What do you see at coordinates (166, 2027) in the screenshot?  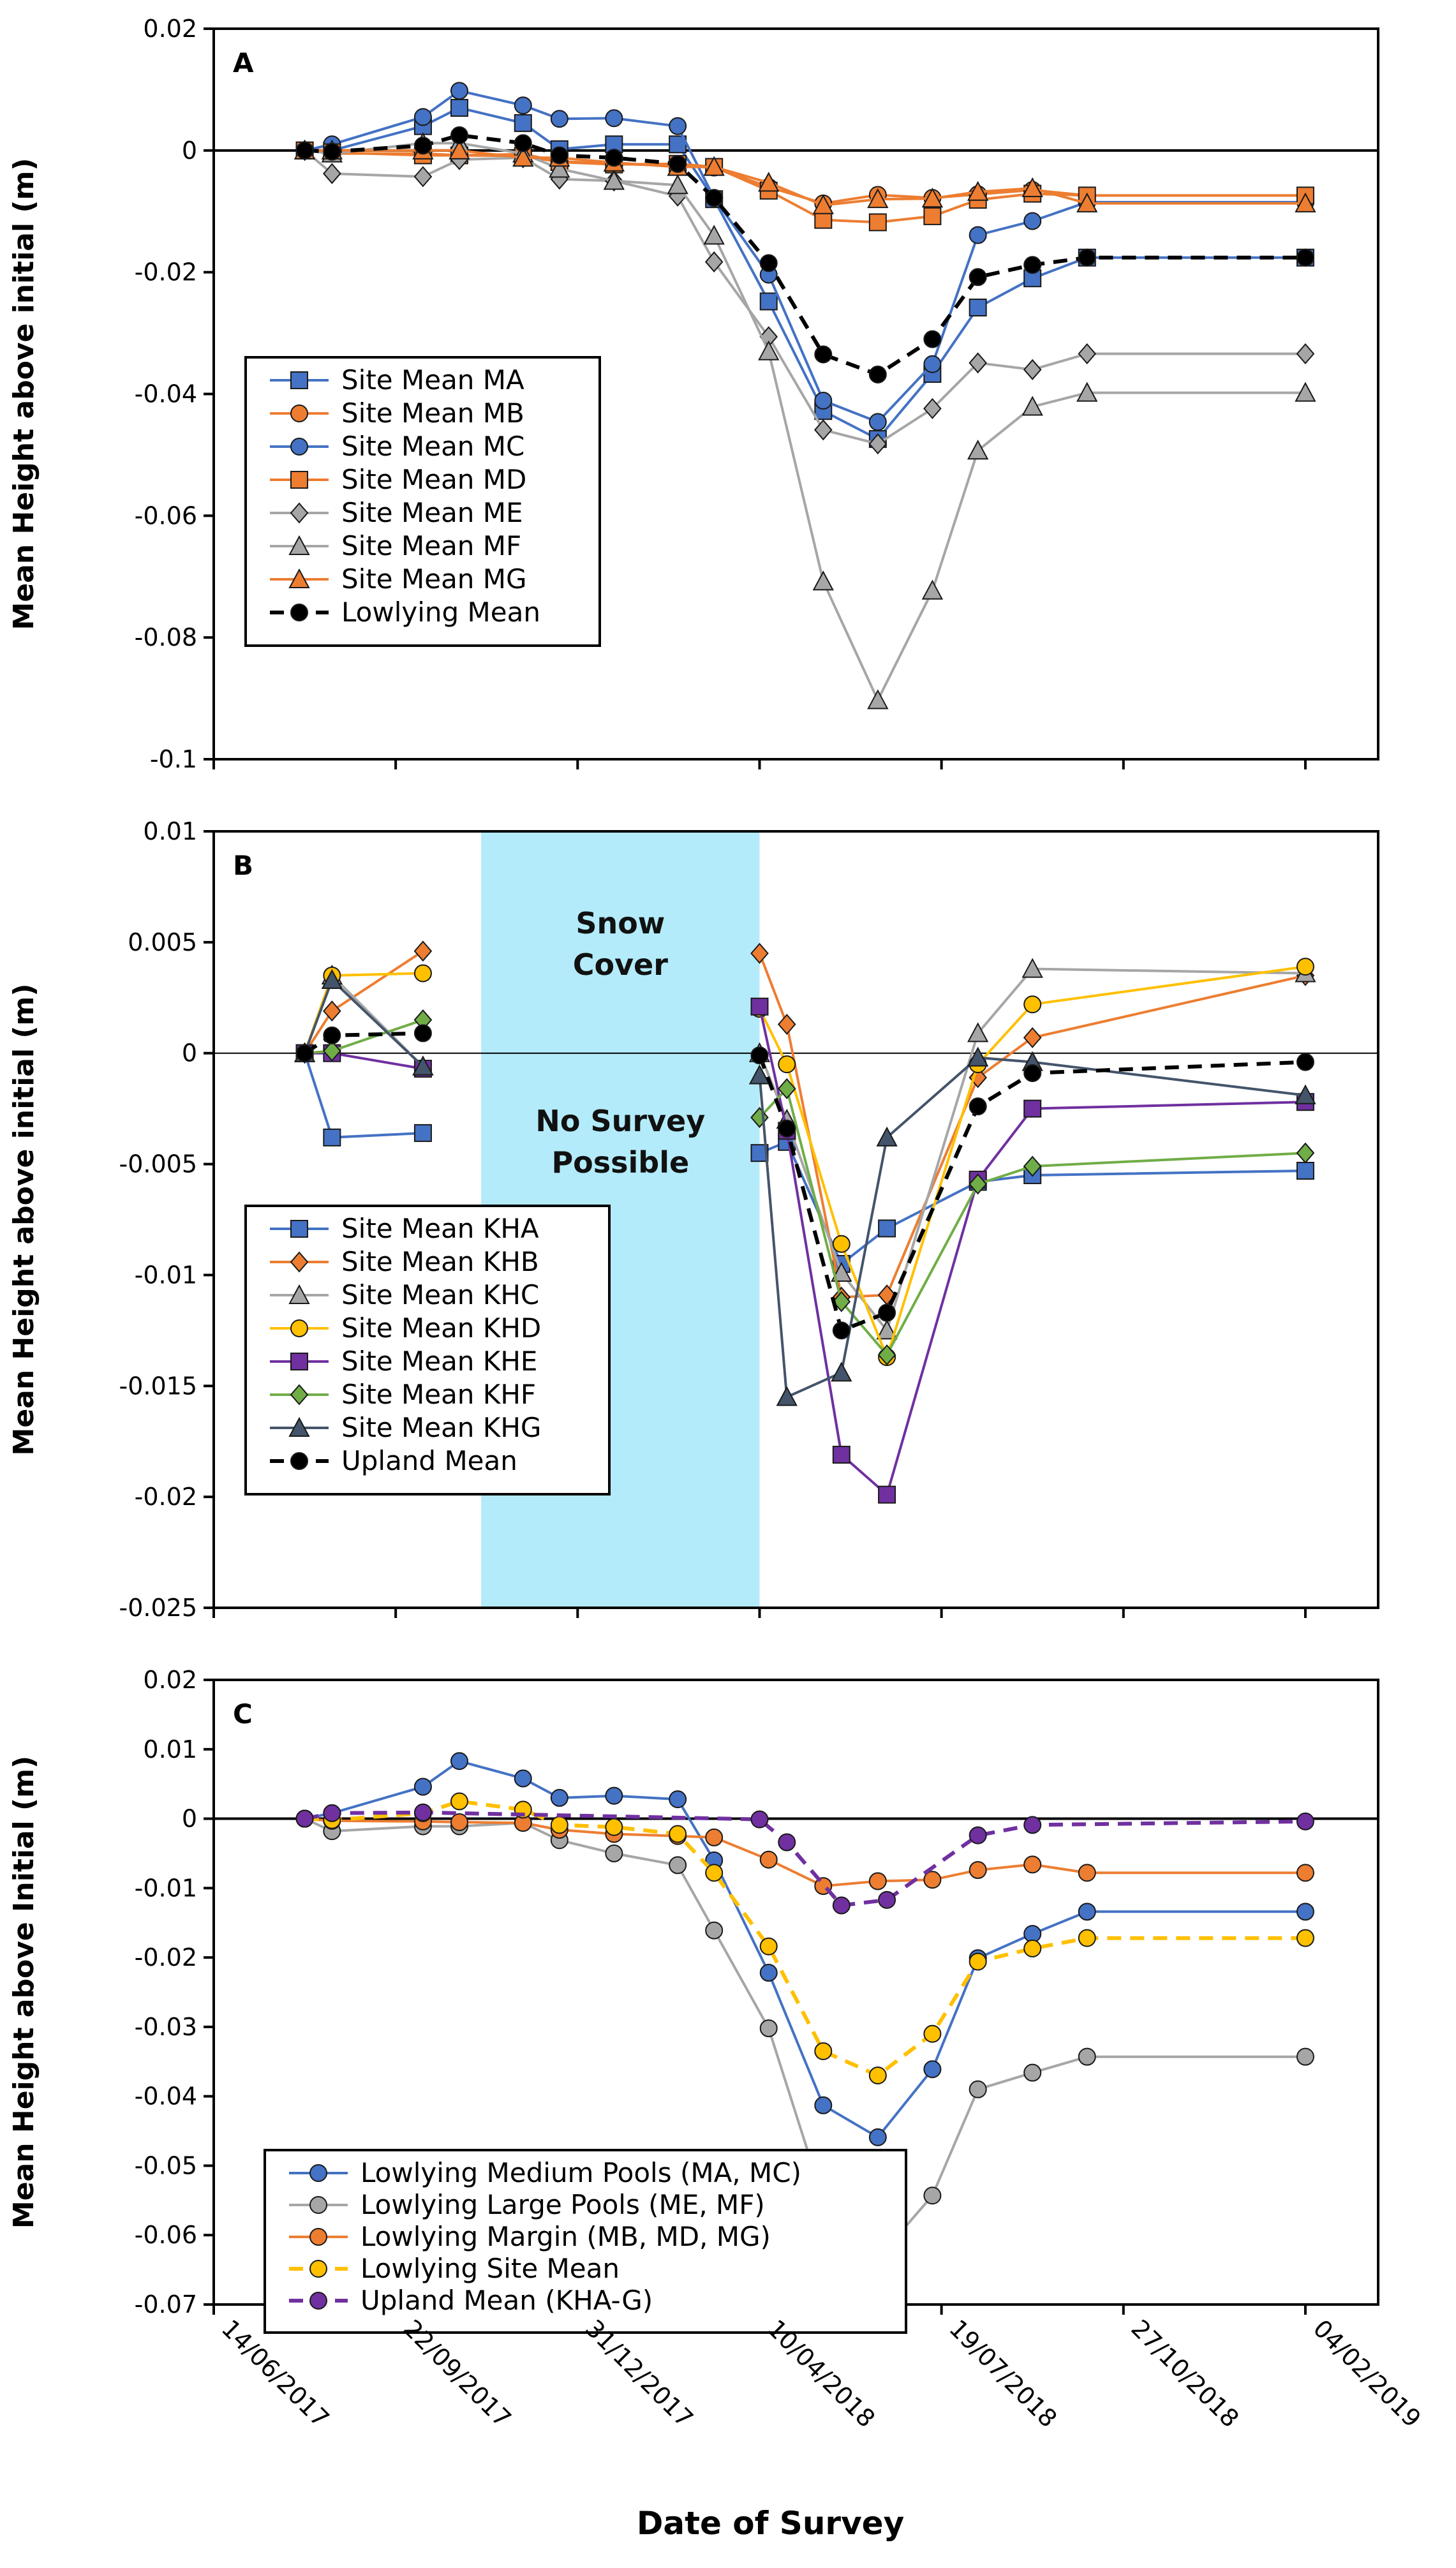 I see `y-tick-label: -0.03` at bounding box center [166, 2027].